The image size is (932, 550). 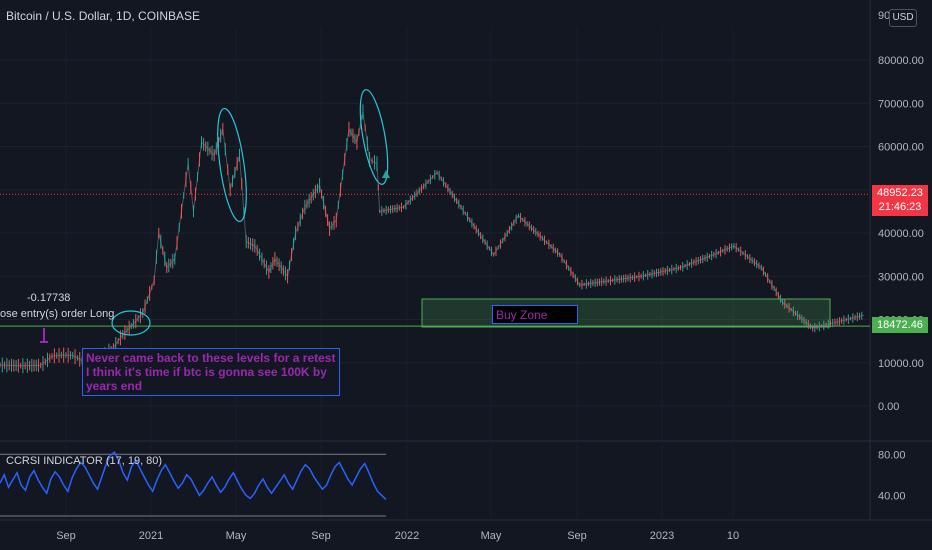 I want to click on x-tick-label: 2022, so click(x=407, y=536).